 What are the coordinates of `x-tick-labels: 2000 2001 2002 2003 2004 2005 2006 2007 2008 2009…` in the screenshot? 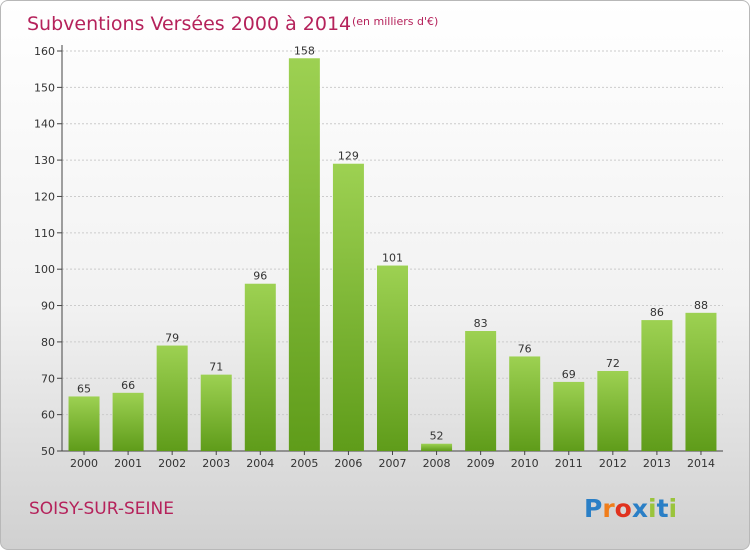 It's located at (392, 463).